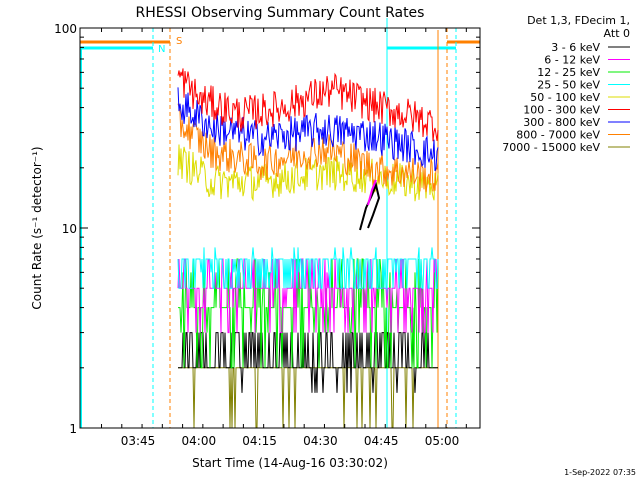 This screenshot has height=480, width=640. I want to click on y-tick-label: 1, so click(73, 429).